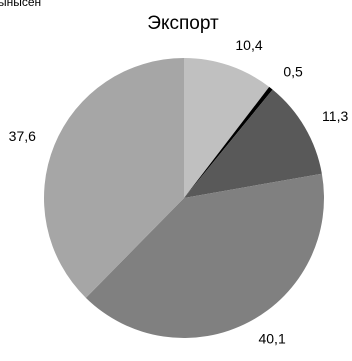 This screenshot has height=361, width=352. What do you see at coordinates (183, 23) in the screenshot?
I see `chart-title: Экспорт` at bounding box center [183, 23].